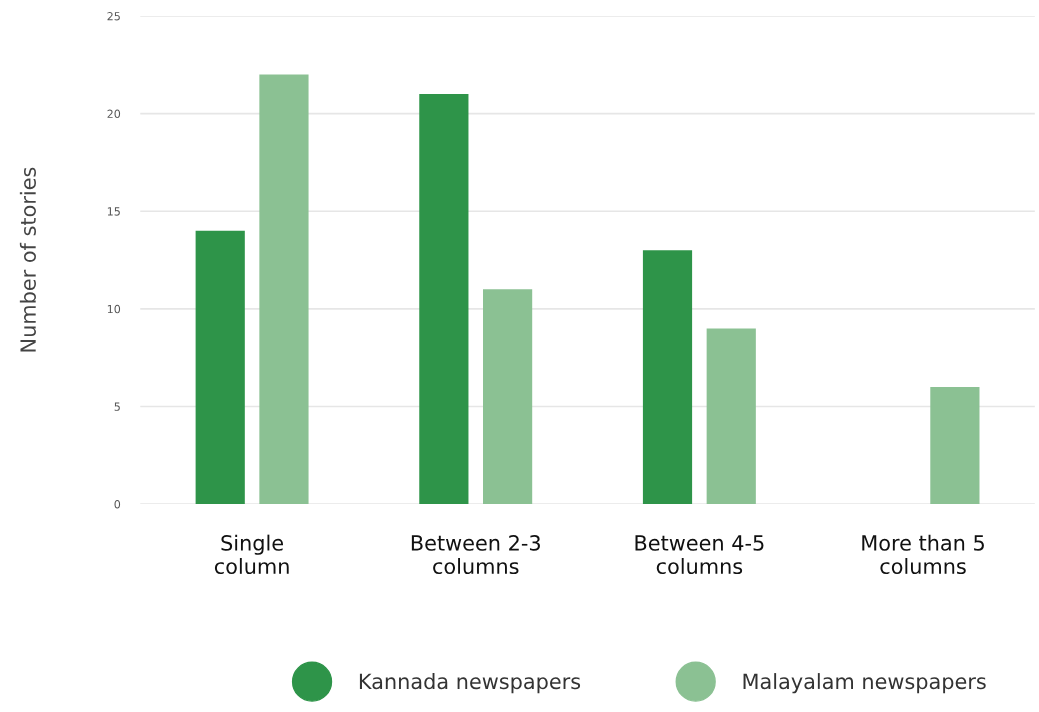 The image size is (1039, 712). I want to click on y-tick-label: 5, so click(117, 406).